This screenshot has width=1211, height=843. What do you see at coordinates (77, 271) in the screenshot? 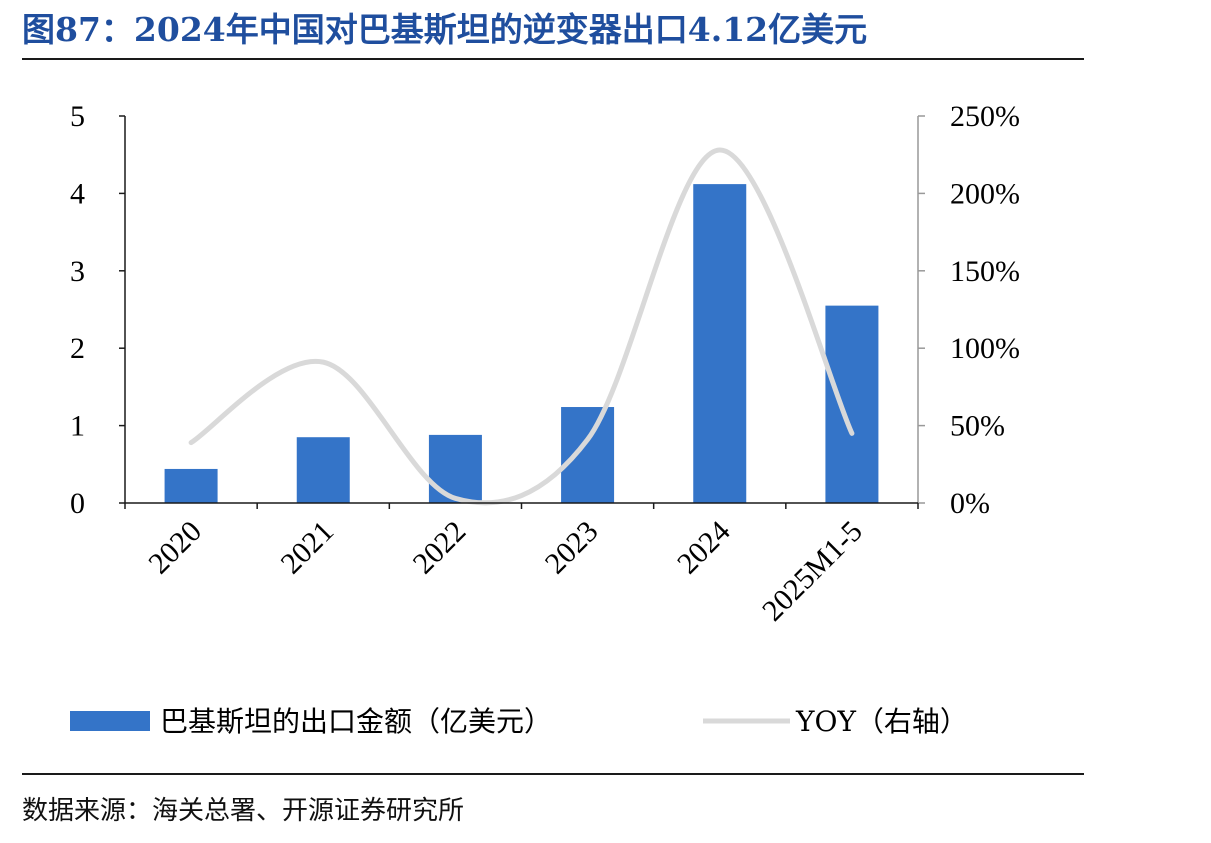
I see `left-tick-label: 3` at bounding box center [77, 271].